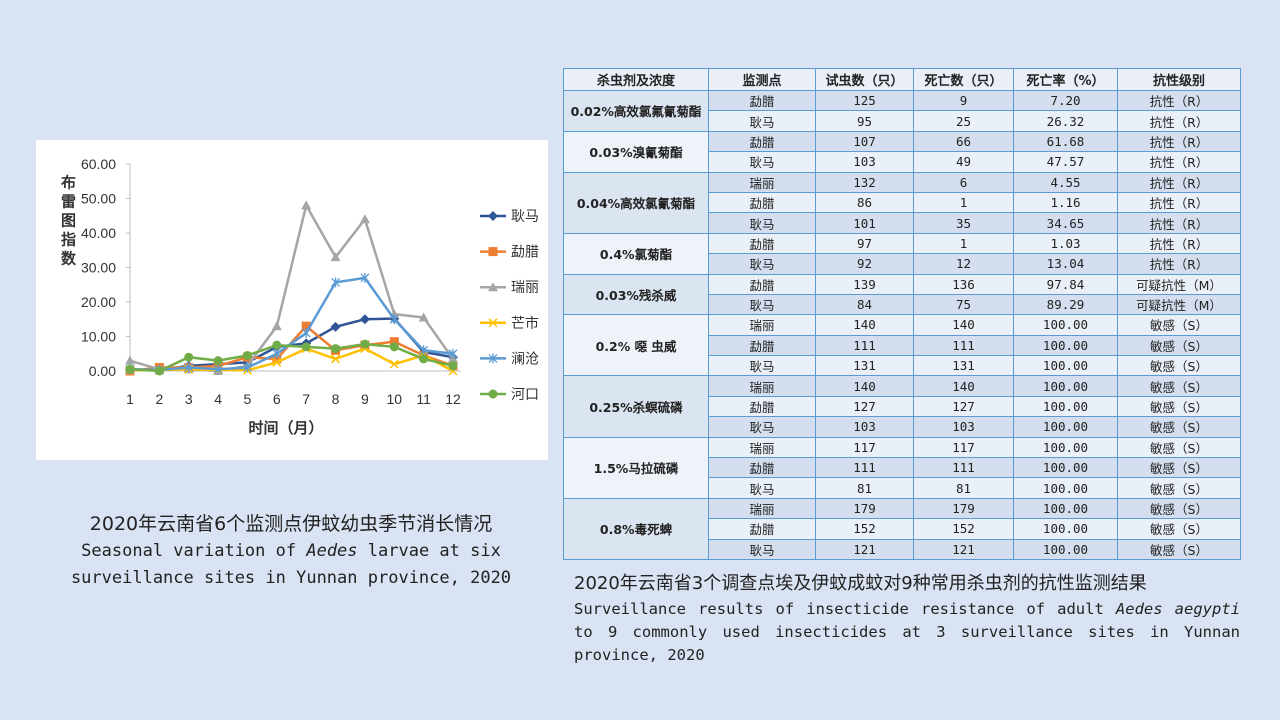 Image resolution: width=1280 pixels, height=720 pixels. I want to click on x-tick-label: 4, so click(218, 399).